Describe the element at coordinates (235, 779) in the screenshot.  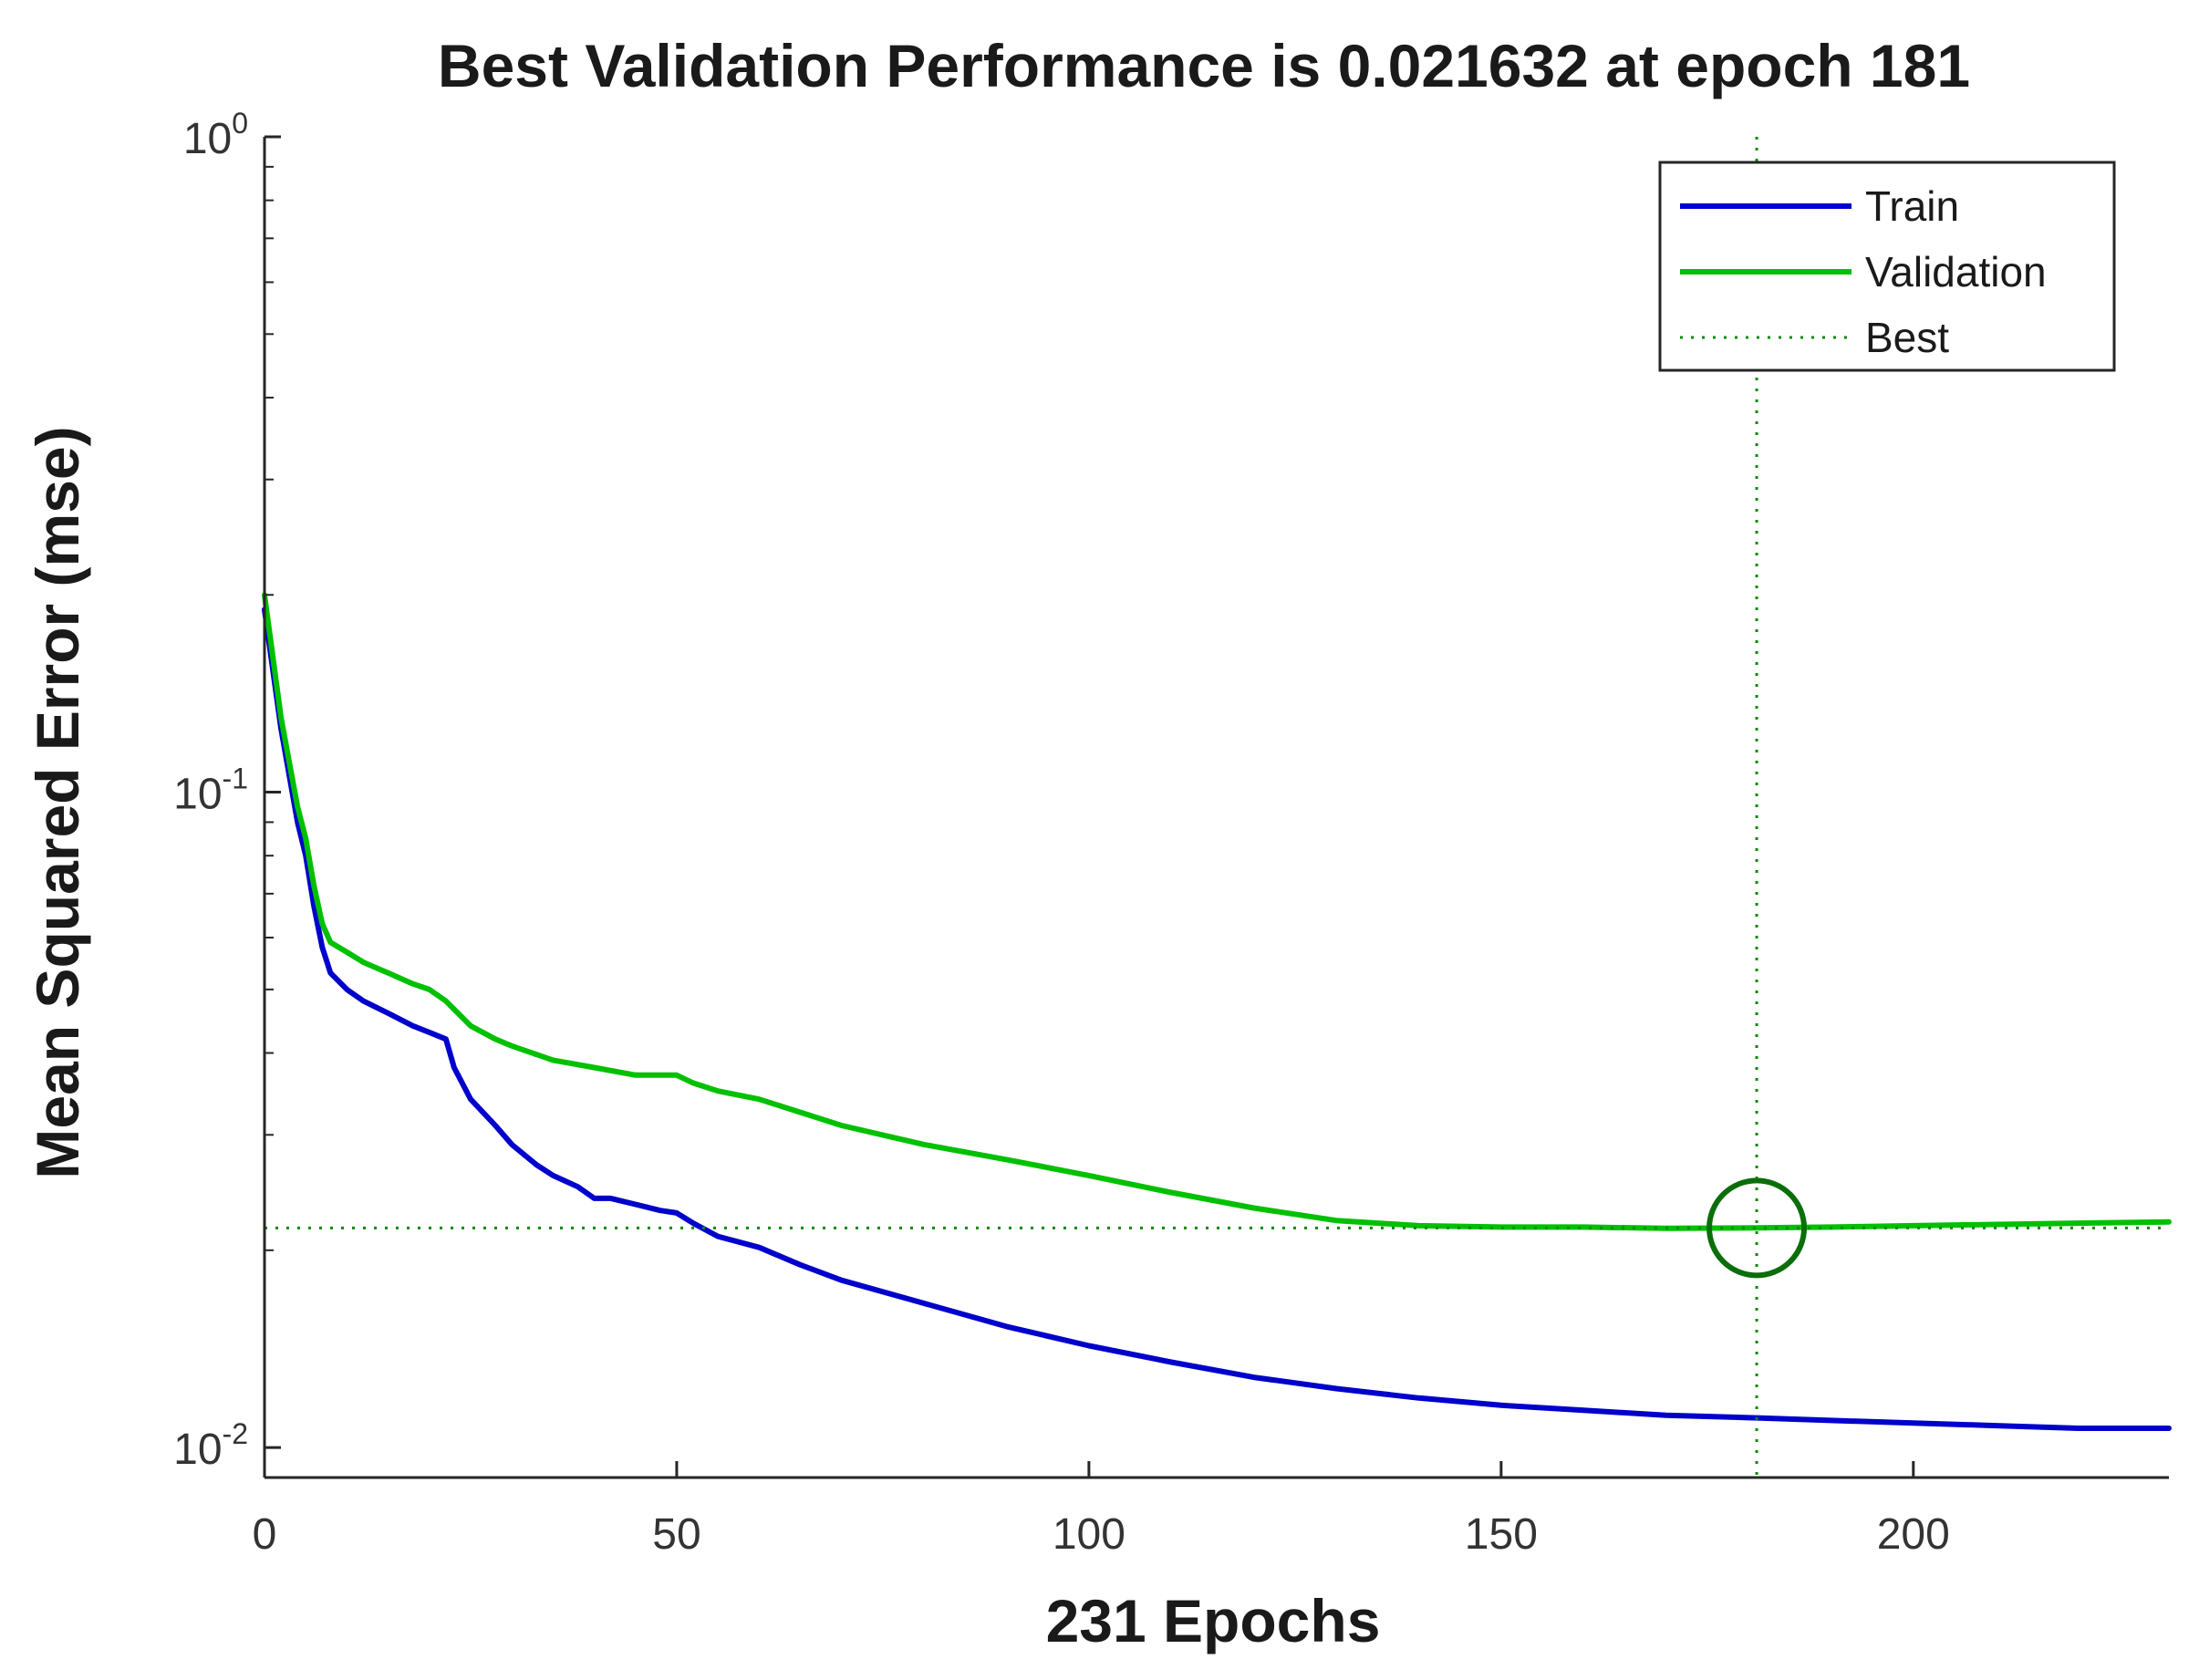
I see `y-tick-exponent: -1` at that location.